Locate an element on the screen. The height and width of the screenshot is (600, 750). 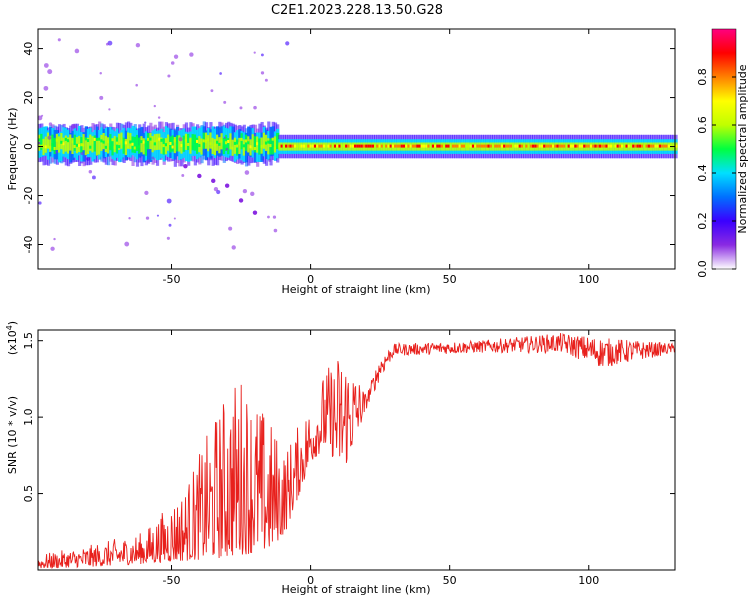
x-tick-label: 100 is located at coordinates (588, 580).